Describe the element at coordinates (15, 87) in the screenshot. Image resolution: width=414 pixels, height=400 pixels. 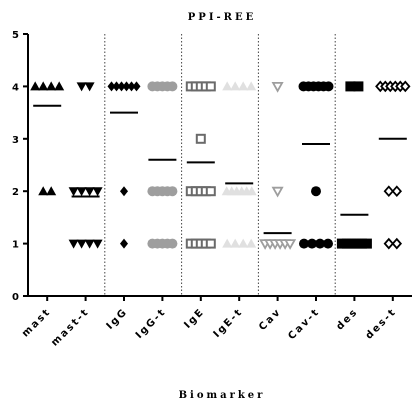
I see `y-tick-label: 4` at that location.